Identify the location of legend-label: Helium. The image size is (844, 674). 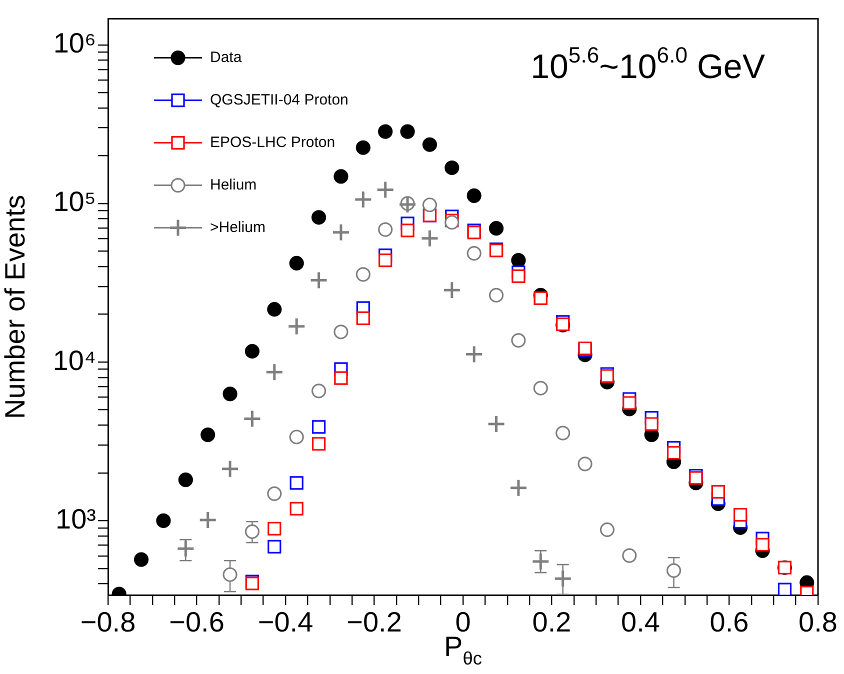
(233, 185).